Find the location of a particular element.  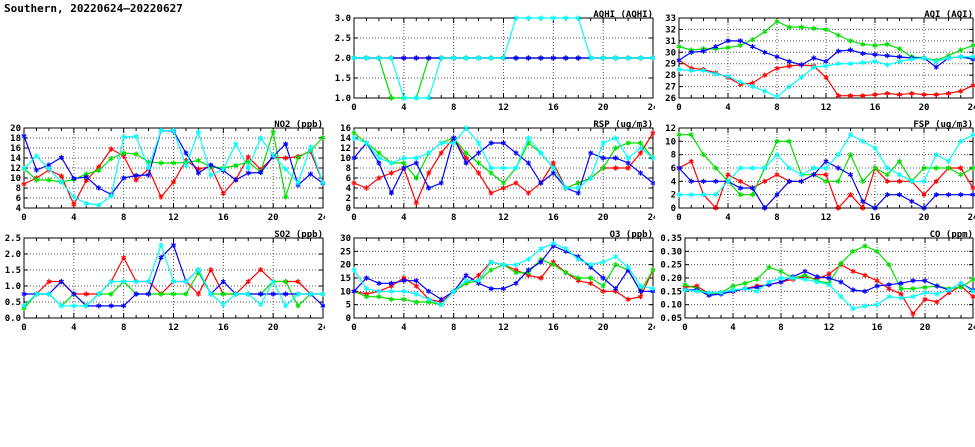

svg-text: 2.5 is located at coordinates (13, 239).